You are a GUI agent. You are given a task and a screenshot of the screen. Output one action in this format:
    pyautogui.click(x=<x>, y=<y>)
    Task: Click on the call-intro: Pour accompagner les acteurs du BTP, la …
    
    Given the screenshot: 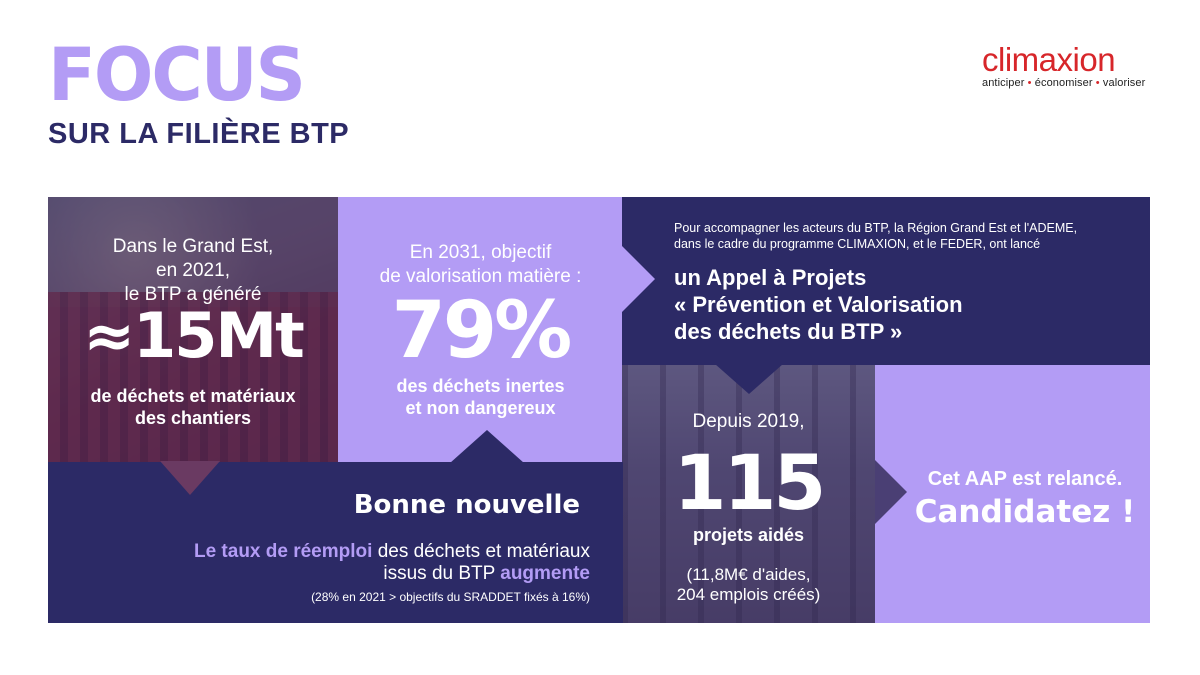 What is the action you would take?
    pyautogui.click(x=904, y=236)
    